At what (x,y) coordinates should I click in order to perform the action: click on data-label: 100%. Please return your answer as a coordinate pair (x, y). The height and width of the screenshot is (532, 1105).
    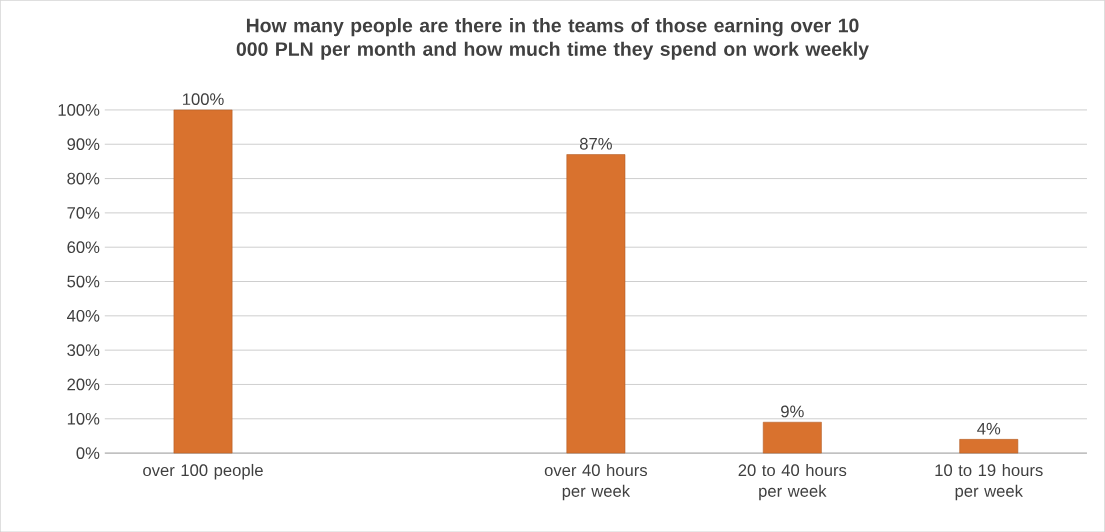
    Looking at the image, I should click on (203, 99).